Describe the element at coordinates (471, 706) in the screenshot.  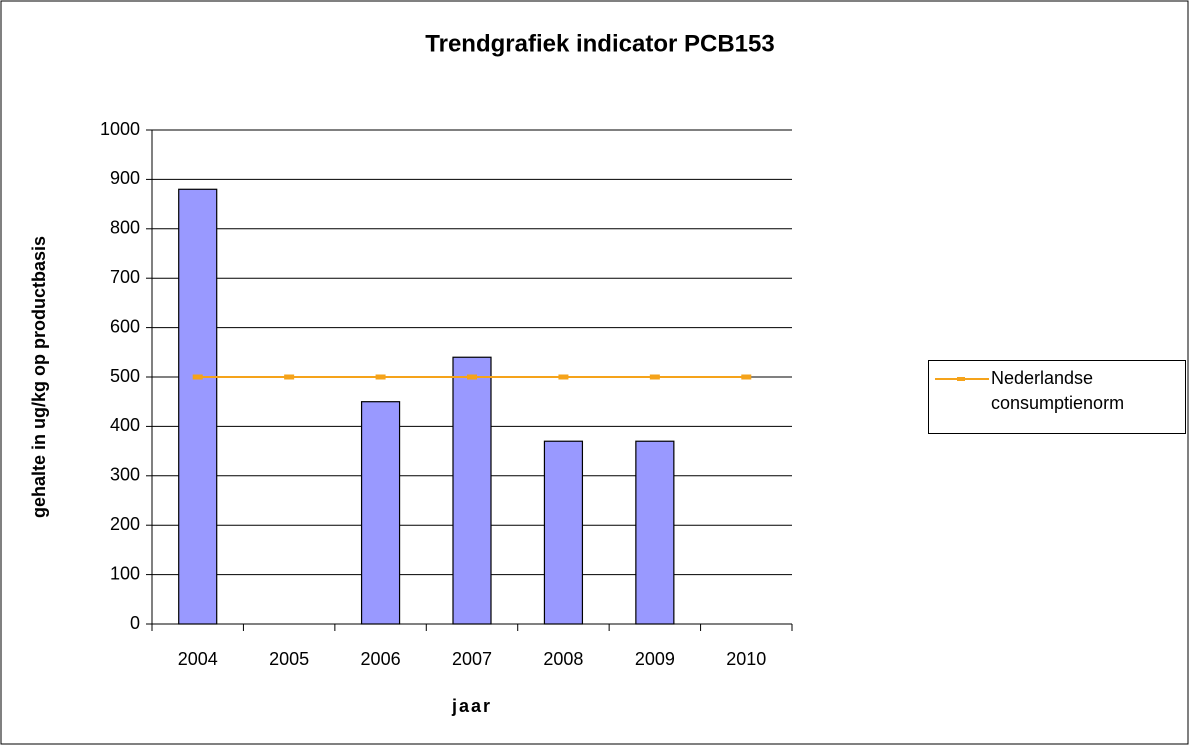
I see `x-axis-label: jaar` at that location.